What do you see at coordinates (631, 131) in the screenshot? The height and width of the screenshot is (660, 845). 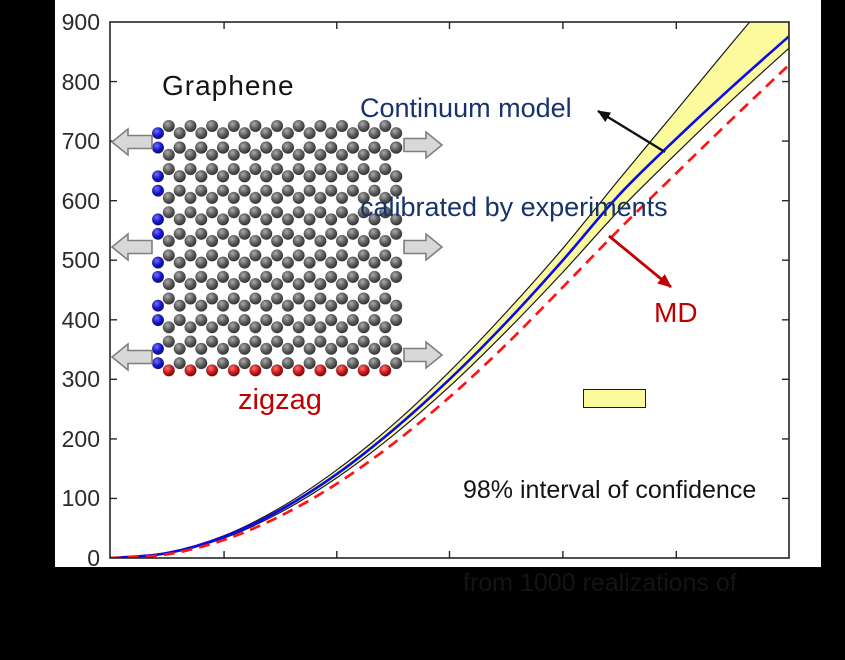 I see `continuum-annotation-arrow` at bounding box center [631, 131].